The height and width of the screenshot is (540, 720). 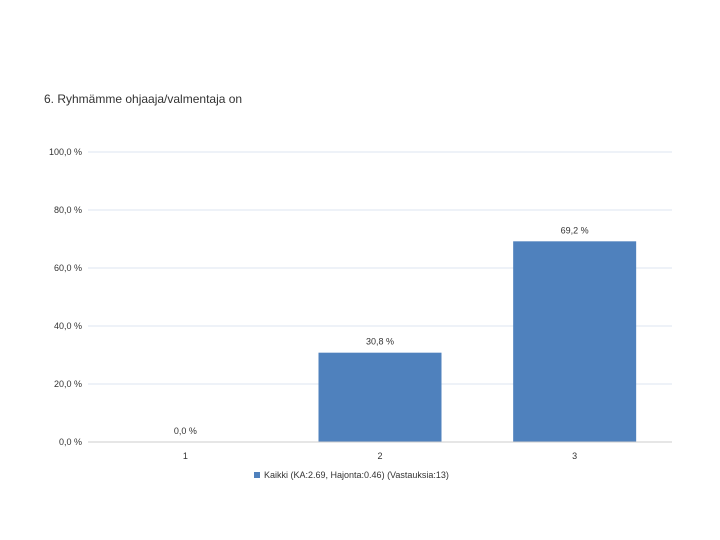 What do you see at coordinates (68, 326) in the screenshot?
I see `y-tick-label: 40,0 %` at bounding box center [68, 326].